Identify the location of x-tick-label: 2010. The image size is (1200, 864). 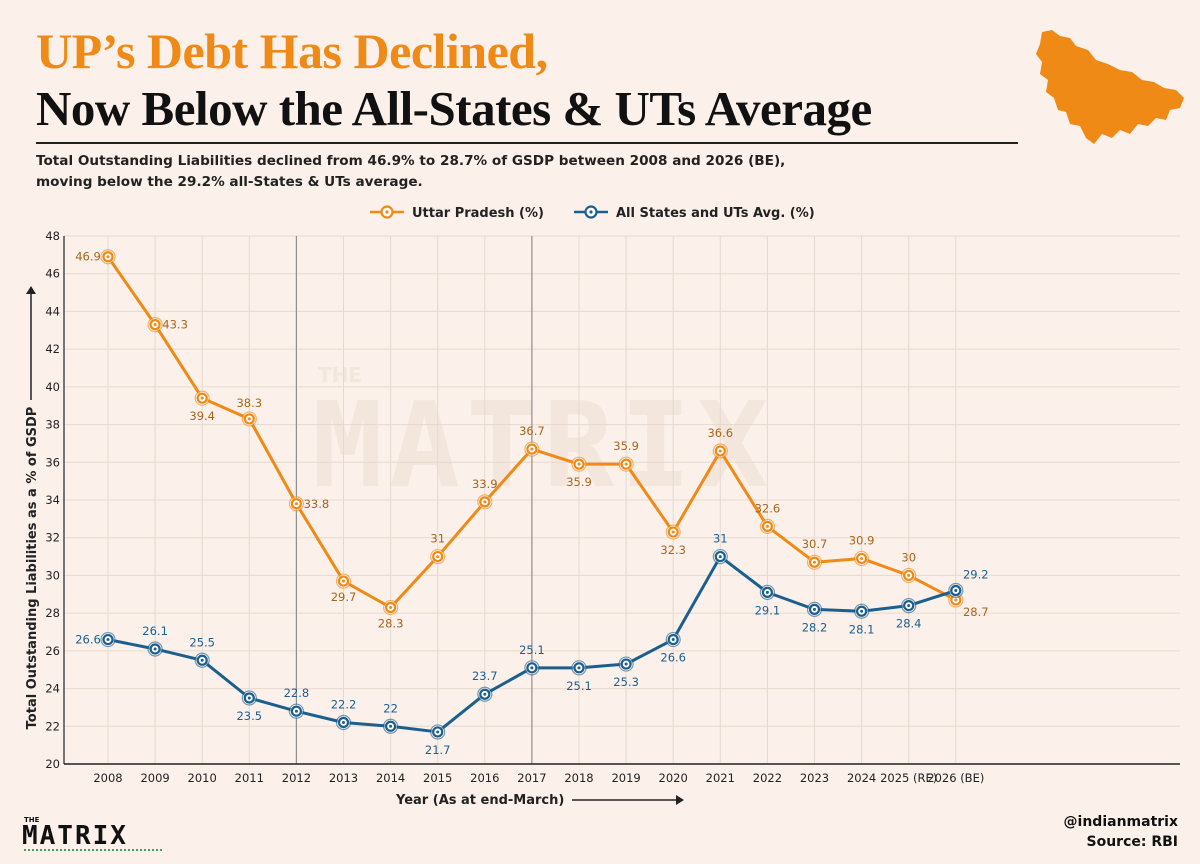
(202, 778).